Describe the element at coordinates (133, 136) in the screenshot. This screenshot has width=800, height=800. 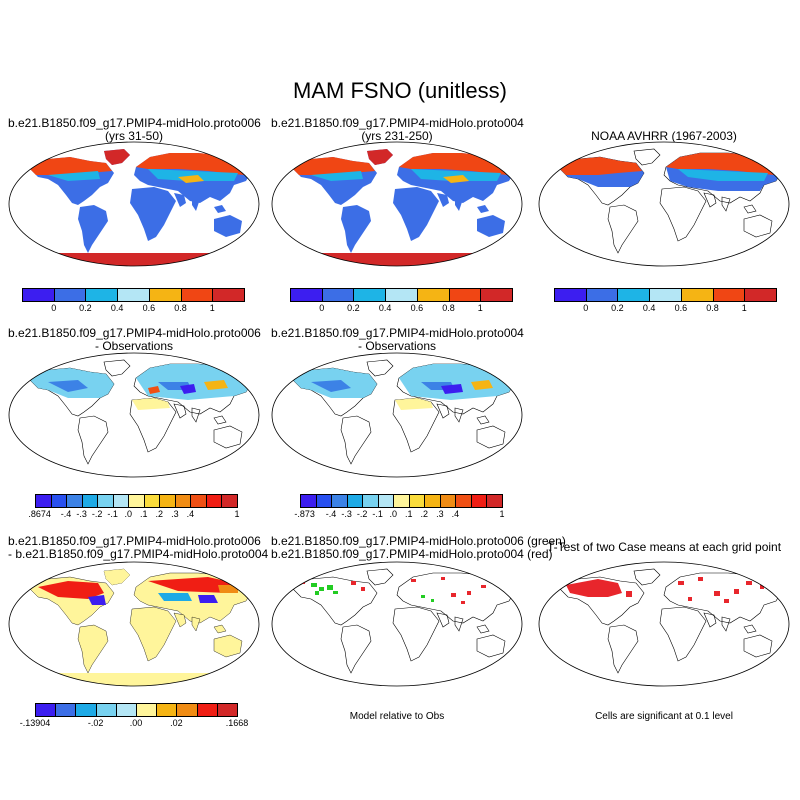
I see `title-line: (yrs 31-50)` at that location.